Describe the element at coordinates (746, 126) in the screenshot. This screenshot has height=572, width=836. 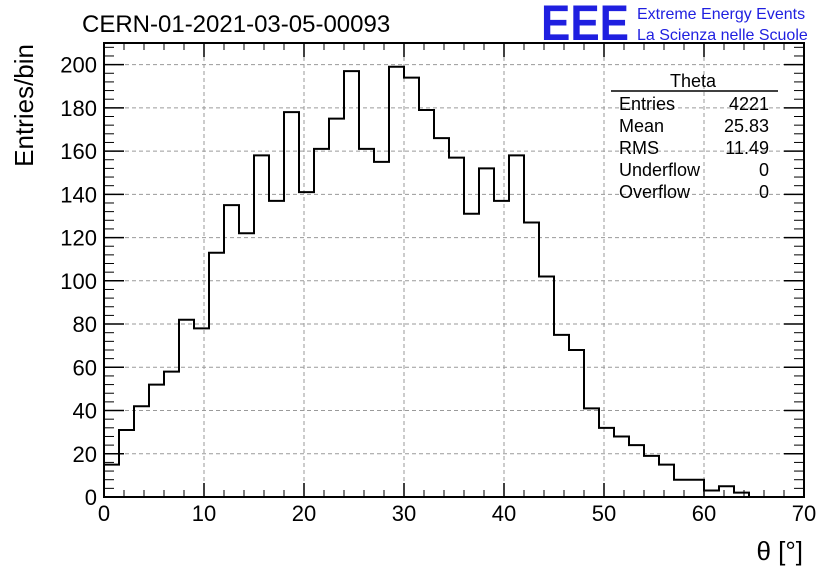
I see `stats-value-mean: 25.83` at that location.